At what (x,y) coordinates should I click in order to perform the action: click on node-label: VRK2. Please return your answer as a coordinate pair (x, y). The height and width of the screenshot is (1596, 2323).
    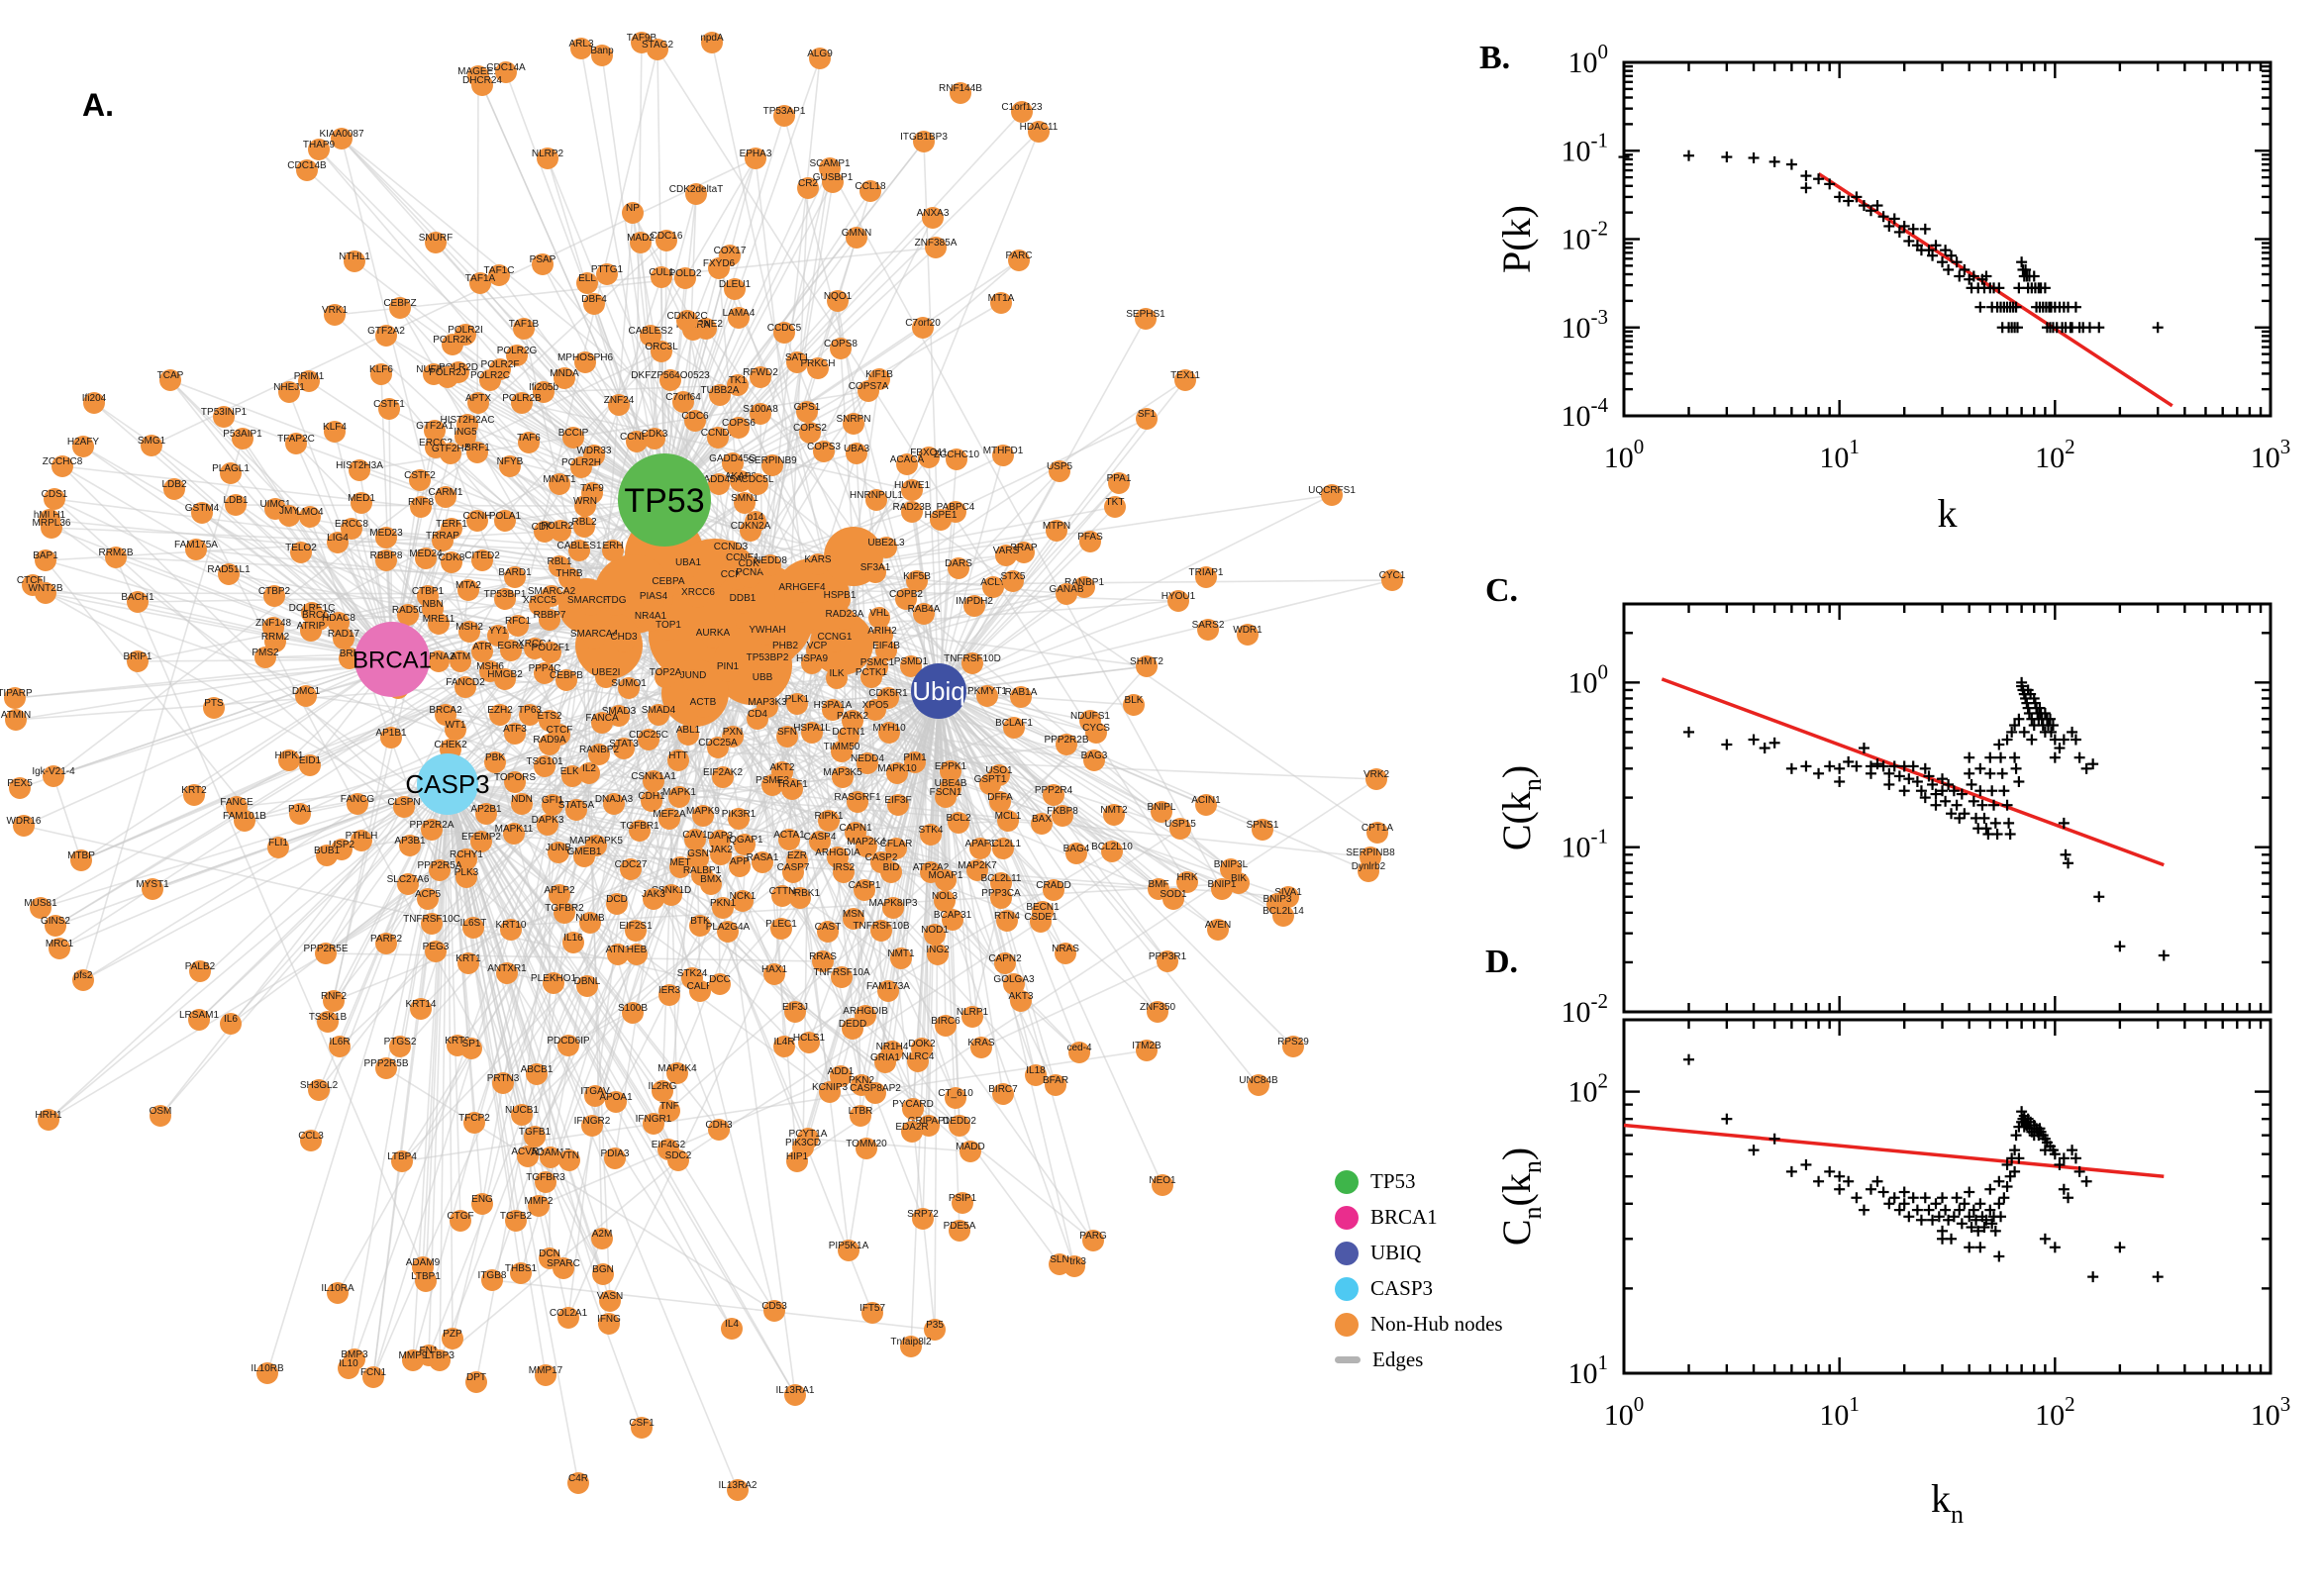
    Looking at the image, I should click on (1377, 774).